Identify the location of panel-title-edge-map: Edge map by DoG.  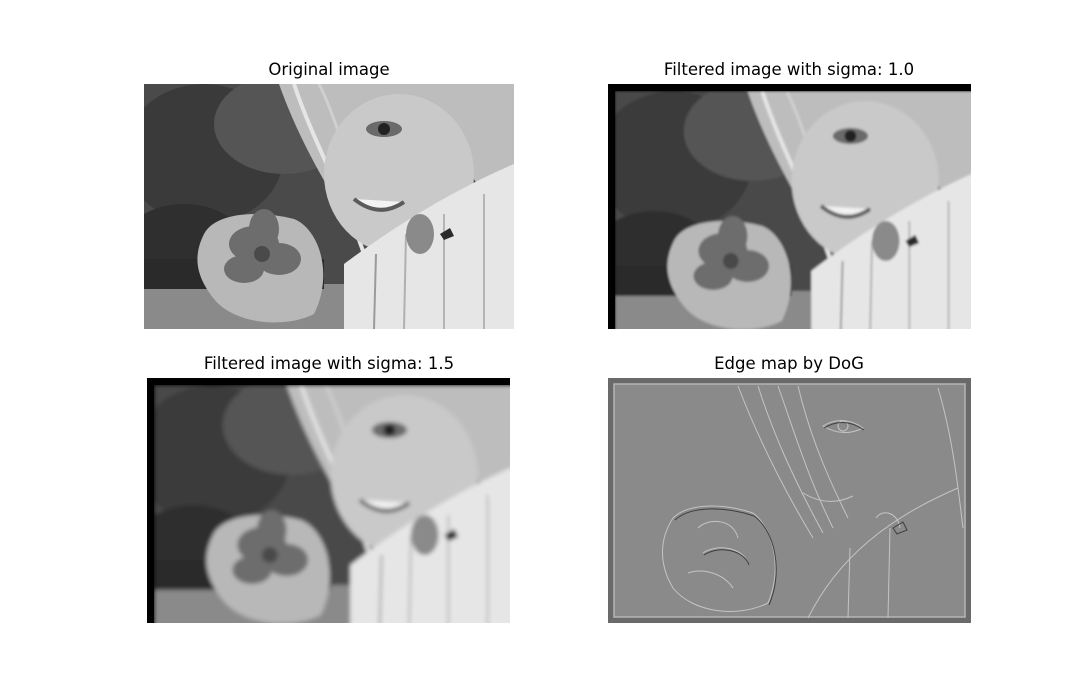
(789, 363).